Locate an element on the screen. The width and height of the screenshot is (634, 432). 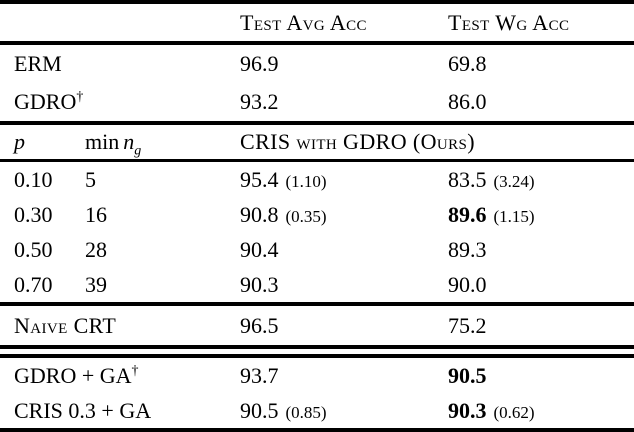
std-dev: (1.15) is located at coordinates (514, 216).